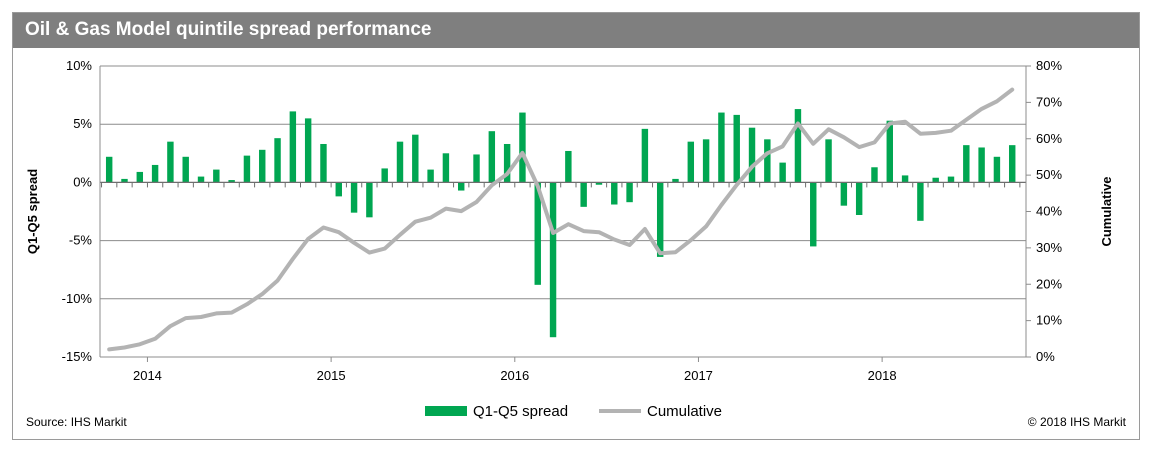  What do you see at coordinates (32, 211) in the screenshot?
I see `left-axis-title: Q1-Q5 spread` at bounding box center [32, 211].